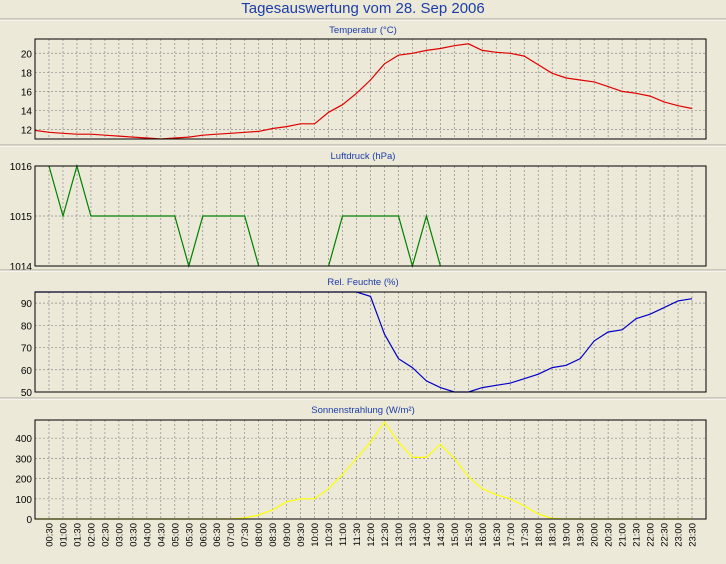 The height and width of the screenshot is (564, 726). Describe the element at coordinates (553, 535) in the screenshot. I see `x-tick-label: 18:30` at that location.